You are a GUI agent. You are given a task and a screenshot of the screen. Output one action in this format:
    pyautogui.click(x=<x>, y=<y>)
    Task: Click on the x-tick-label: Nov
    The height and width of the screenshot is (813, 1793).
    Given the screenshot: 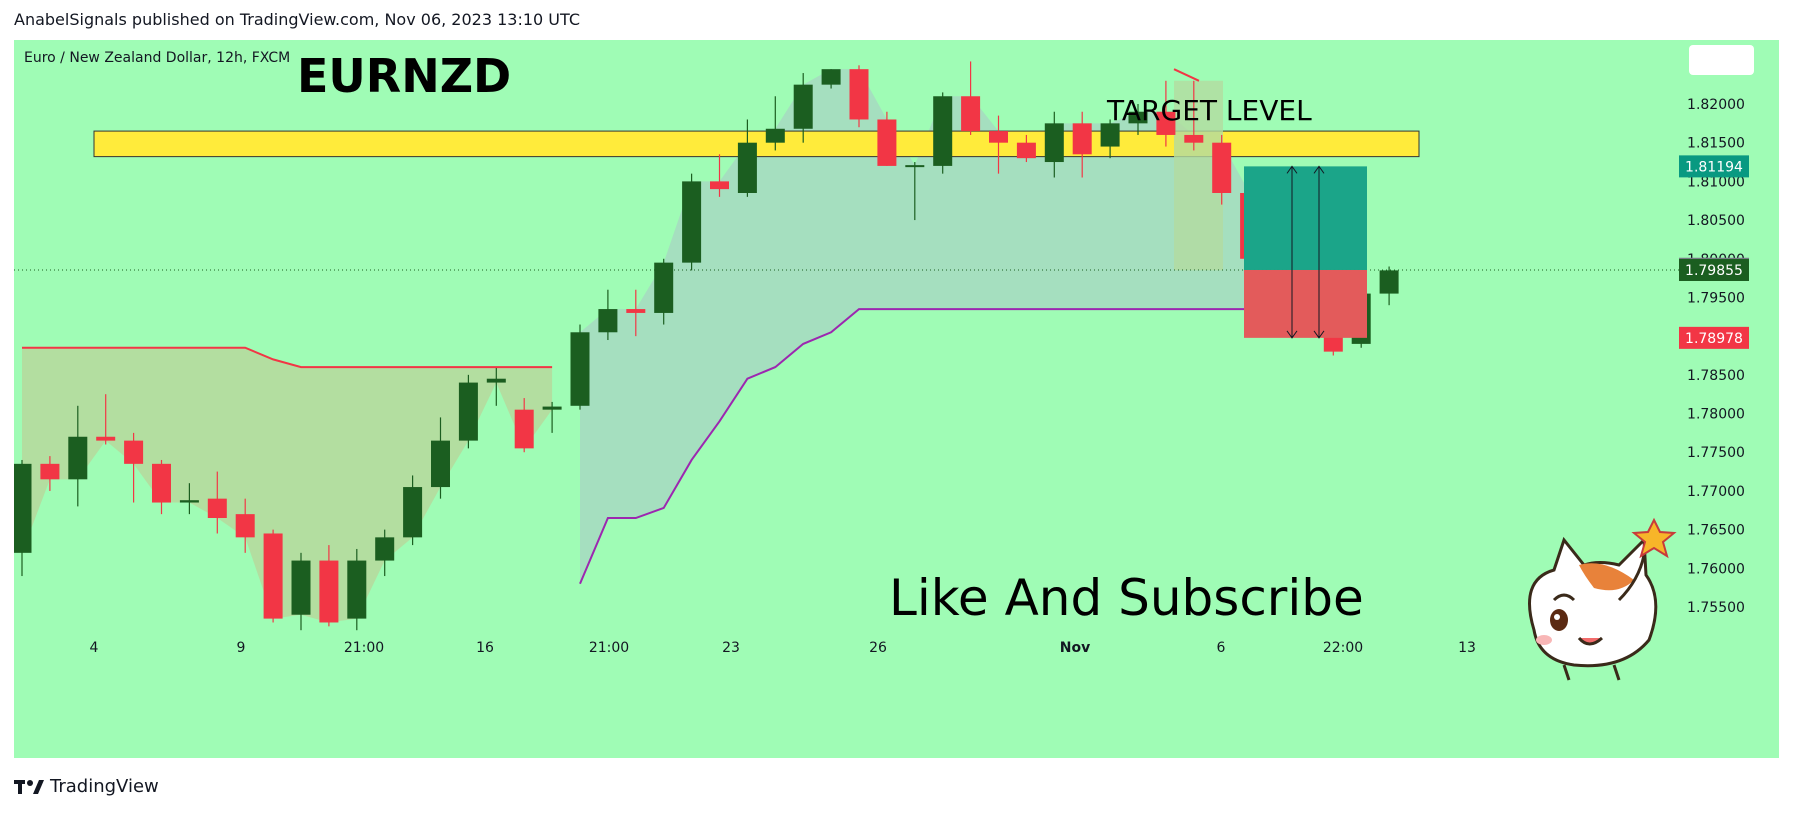 What is the action you would take?
    pyautogui.click(x=1075, y=648)
    